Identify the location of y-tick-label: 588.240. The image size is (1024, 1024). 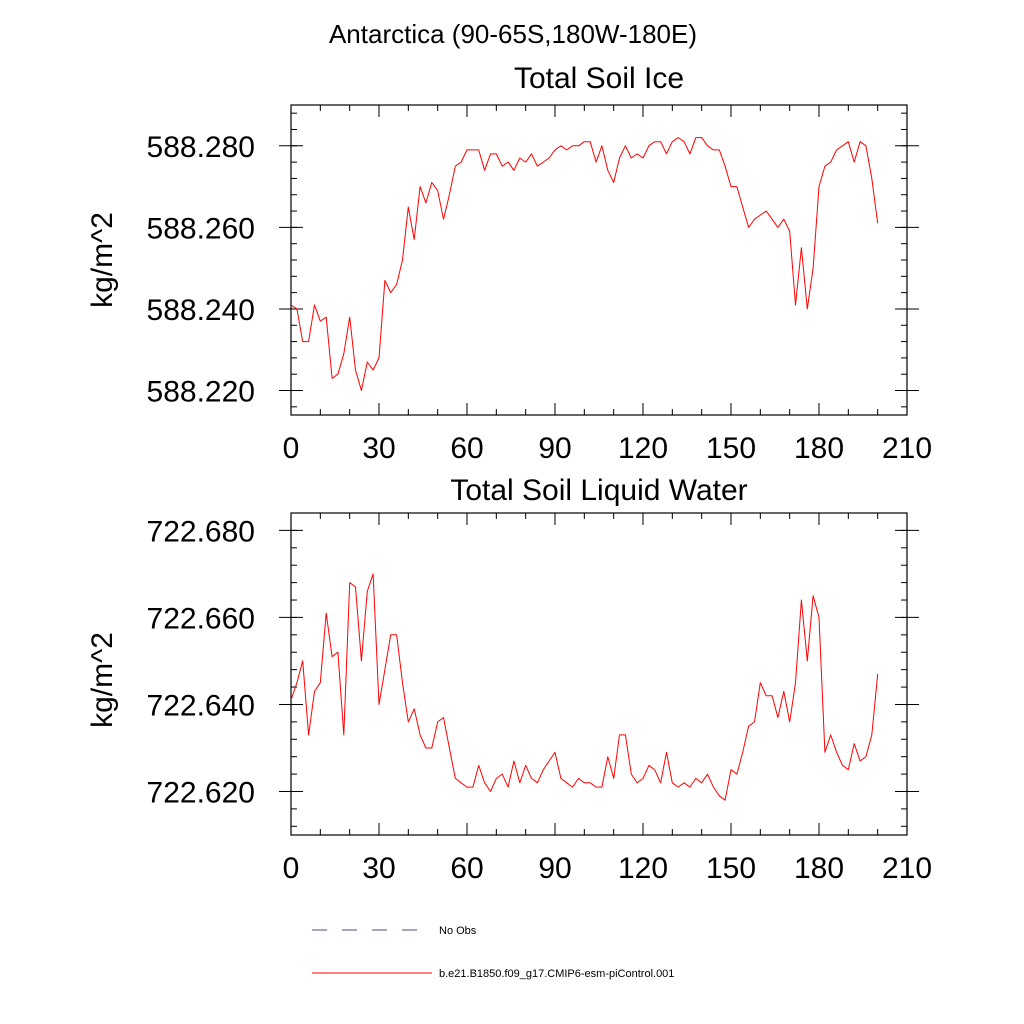
(201, 310).